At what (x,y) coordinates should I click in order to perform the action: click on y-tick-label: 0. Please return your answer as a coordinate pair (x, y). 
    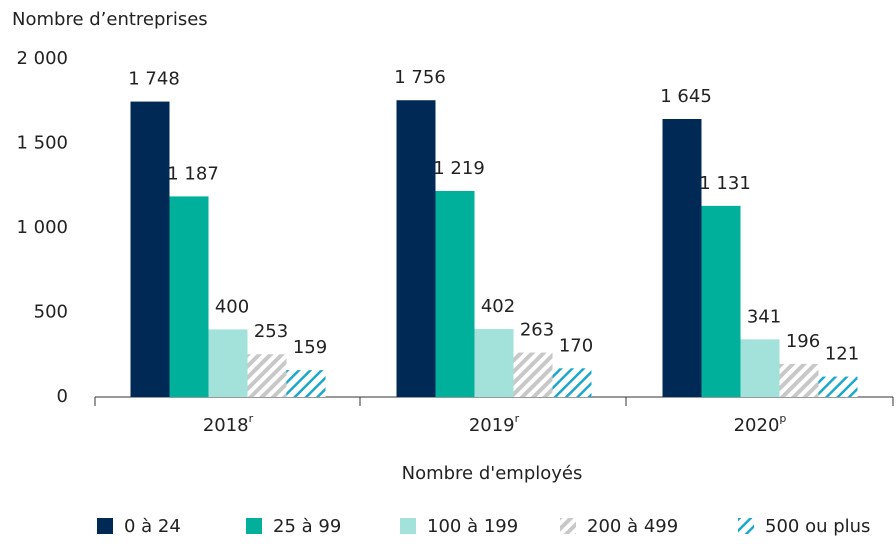
    Looking at the image, I should click on (62, 396).